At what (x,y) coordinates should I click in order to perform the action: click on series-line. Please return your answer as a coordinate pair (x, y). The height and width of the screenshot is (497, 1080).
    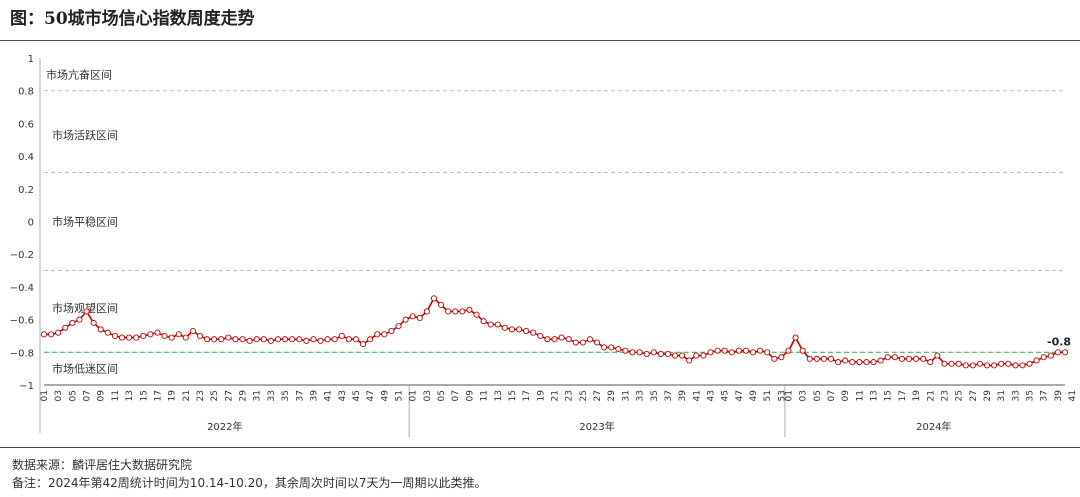
    Looking at the image, I should click on (554, 332).